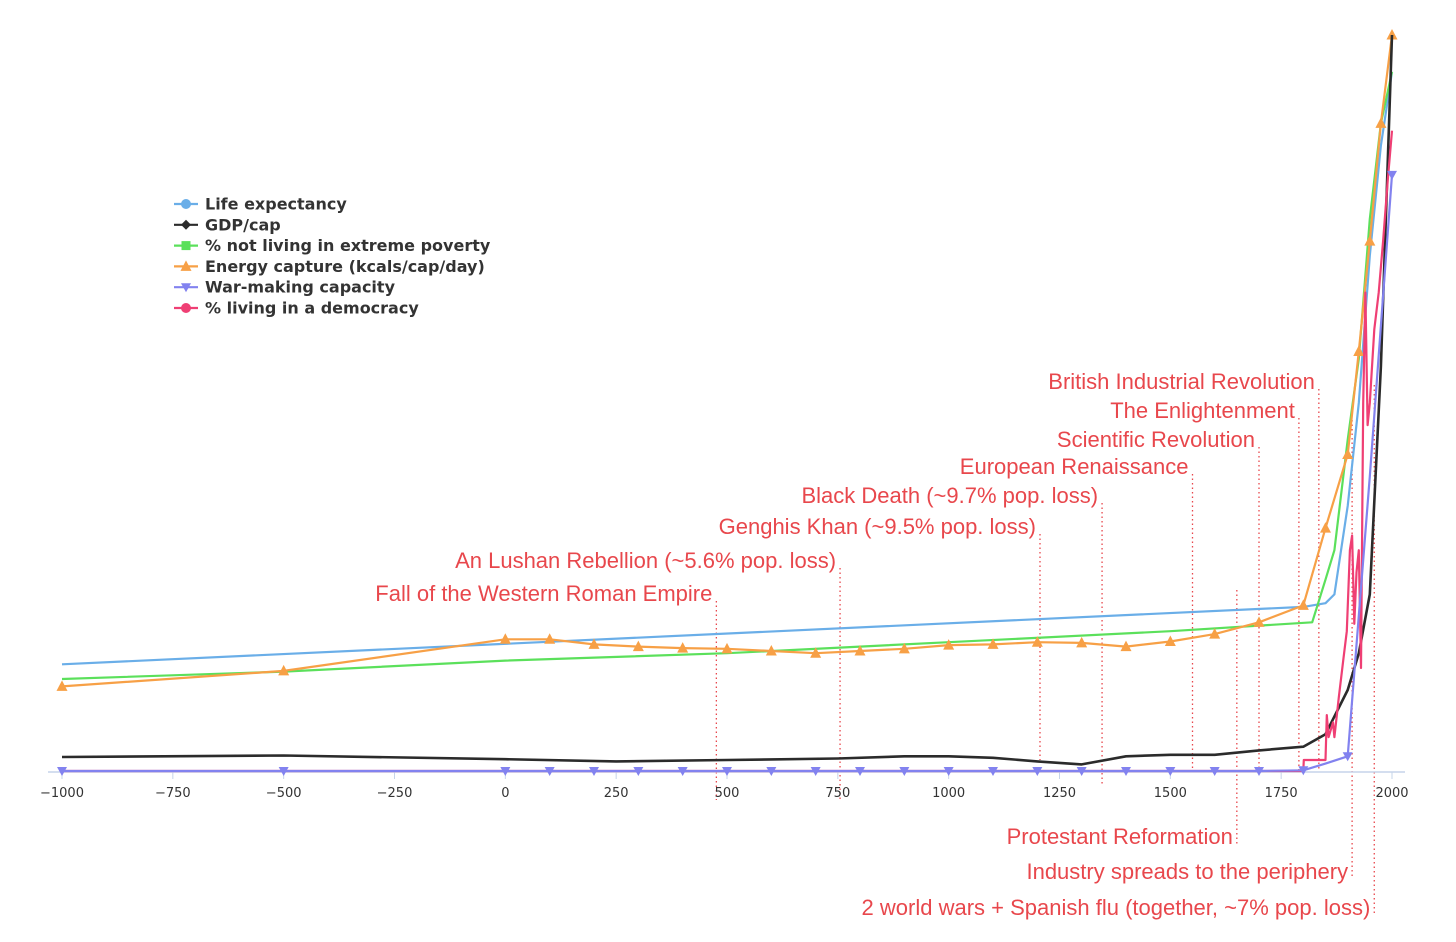 The image size is (1456, 942). I want to click on x-tick-label: 1500, so click(1170, 793).